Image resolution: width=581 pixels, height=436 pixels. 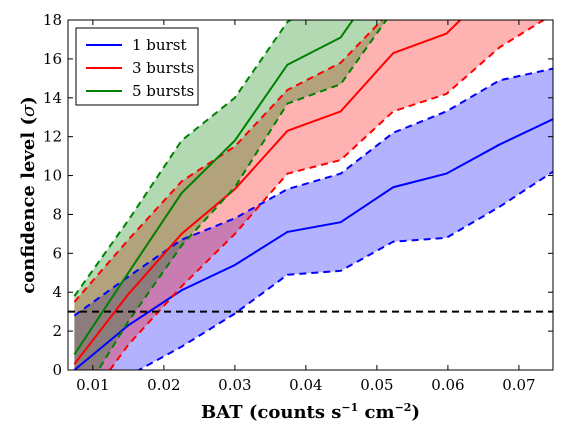 I want to click on y-tick-label: 0, so click(x=57, y=370).